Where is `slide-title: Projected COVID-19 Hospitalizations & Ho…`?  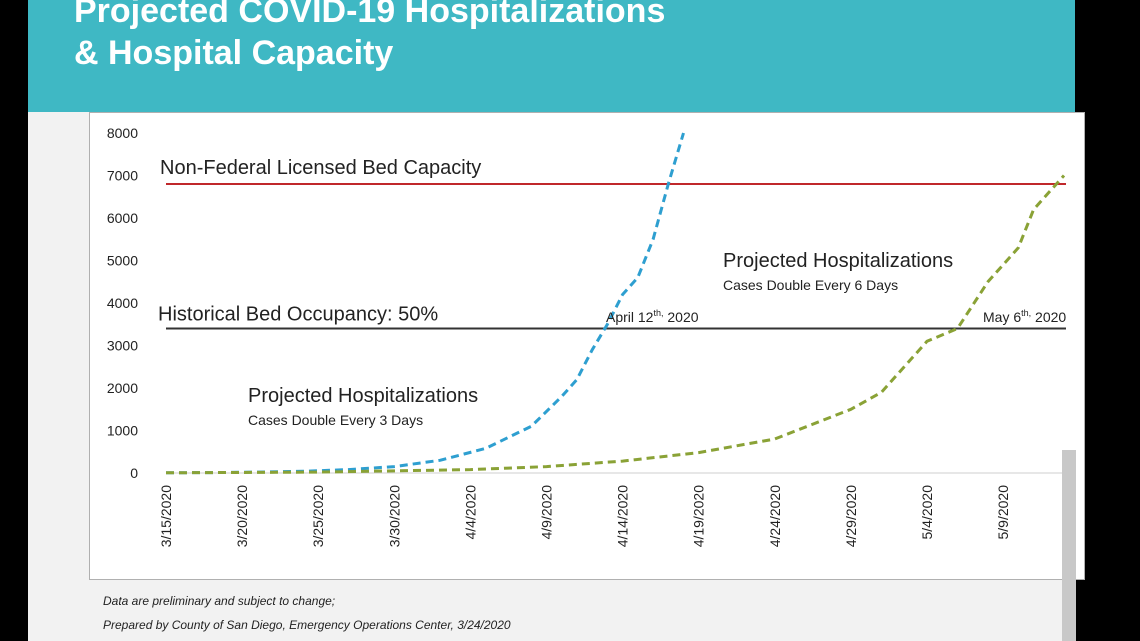 slide-title: Projected COVID-19 Hospitalizations & Ho… is located at coordinates (369, 37).